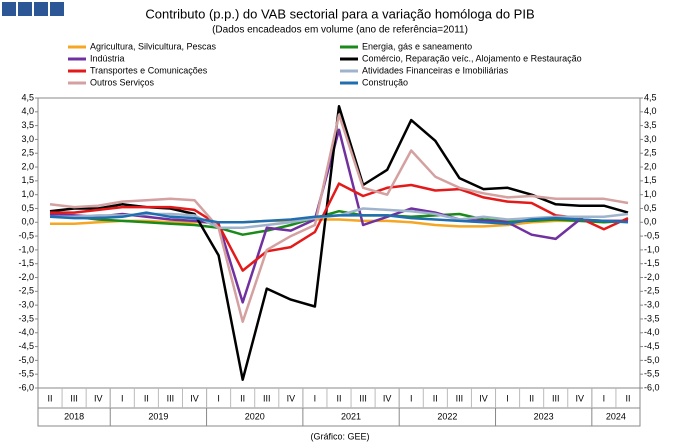 The height and width of the screenshot is (446, 679). I want to click on y-tick-label: -3,0, so click(26, 305).